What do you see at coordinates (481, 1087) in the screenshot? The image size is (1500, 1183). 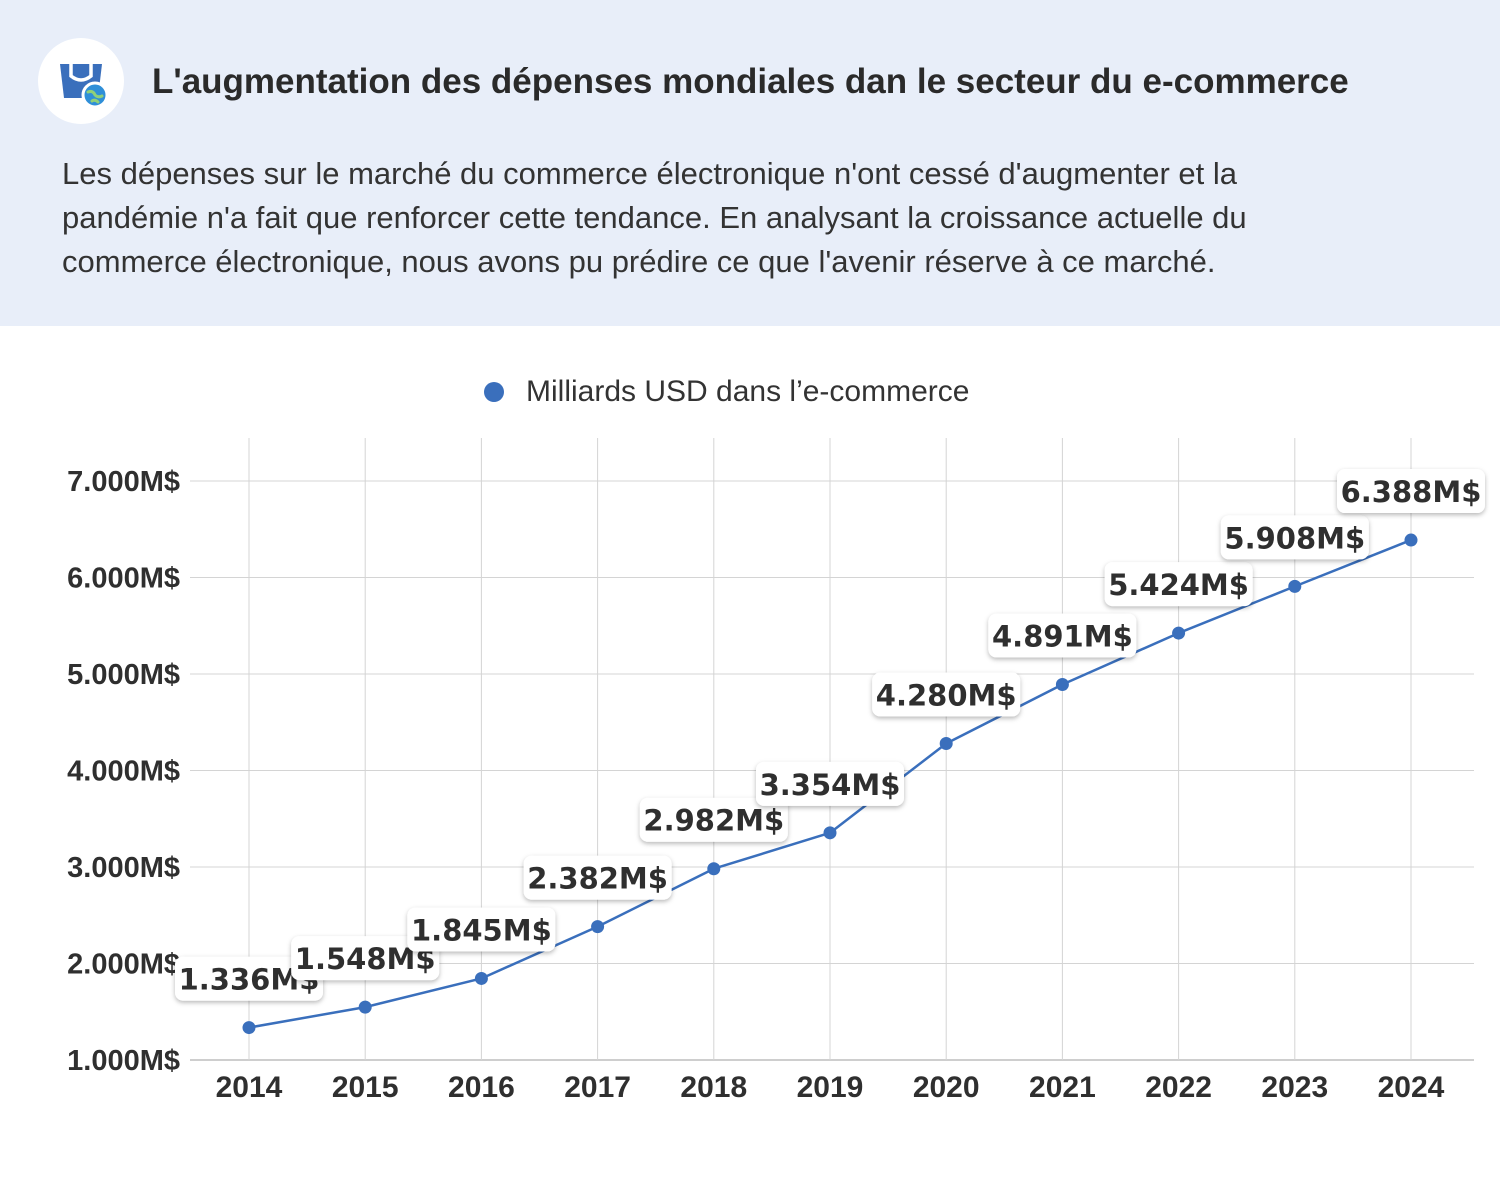 I see `x-tick-label: 2016` at bounding box center [481, 1087].